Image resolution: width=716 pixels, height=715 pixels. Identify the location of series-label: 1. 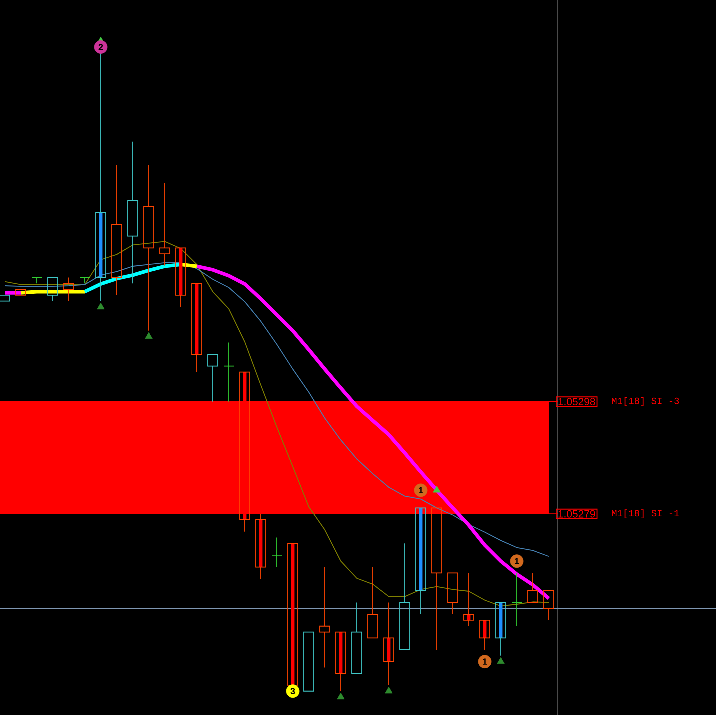
(517, 561).